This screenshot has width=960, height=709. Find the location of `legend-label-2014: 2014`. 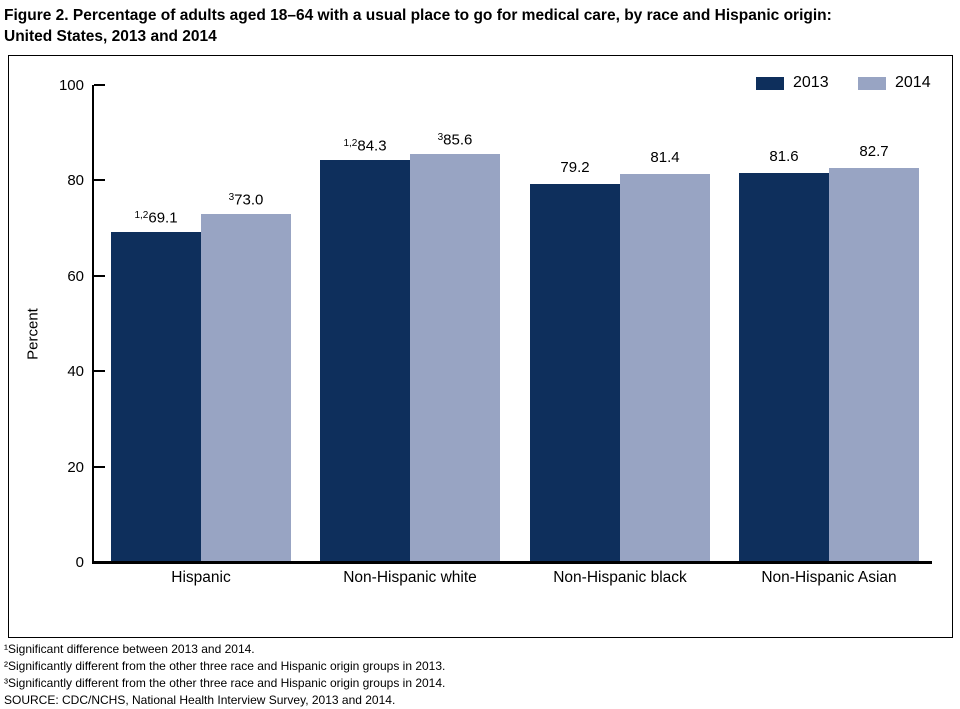

legend-label-2014: 2014 is located at coordinates (913, 82).